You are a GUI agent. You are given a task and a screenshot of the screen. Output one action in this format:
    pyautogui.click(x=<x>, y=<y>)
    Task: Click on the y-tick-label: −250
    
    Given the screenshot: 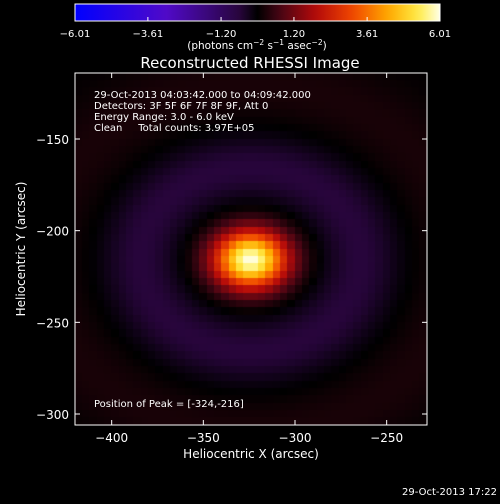 What is the action you would take?
    pyautogui.click(x=52, y=323)
    